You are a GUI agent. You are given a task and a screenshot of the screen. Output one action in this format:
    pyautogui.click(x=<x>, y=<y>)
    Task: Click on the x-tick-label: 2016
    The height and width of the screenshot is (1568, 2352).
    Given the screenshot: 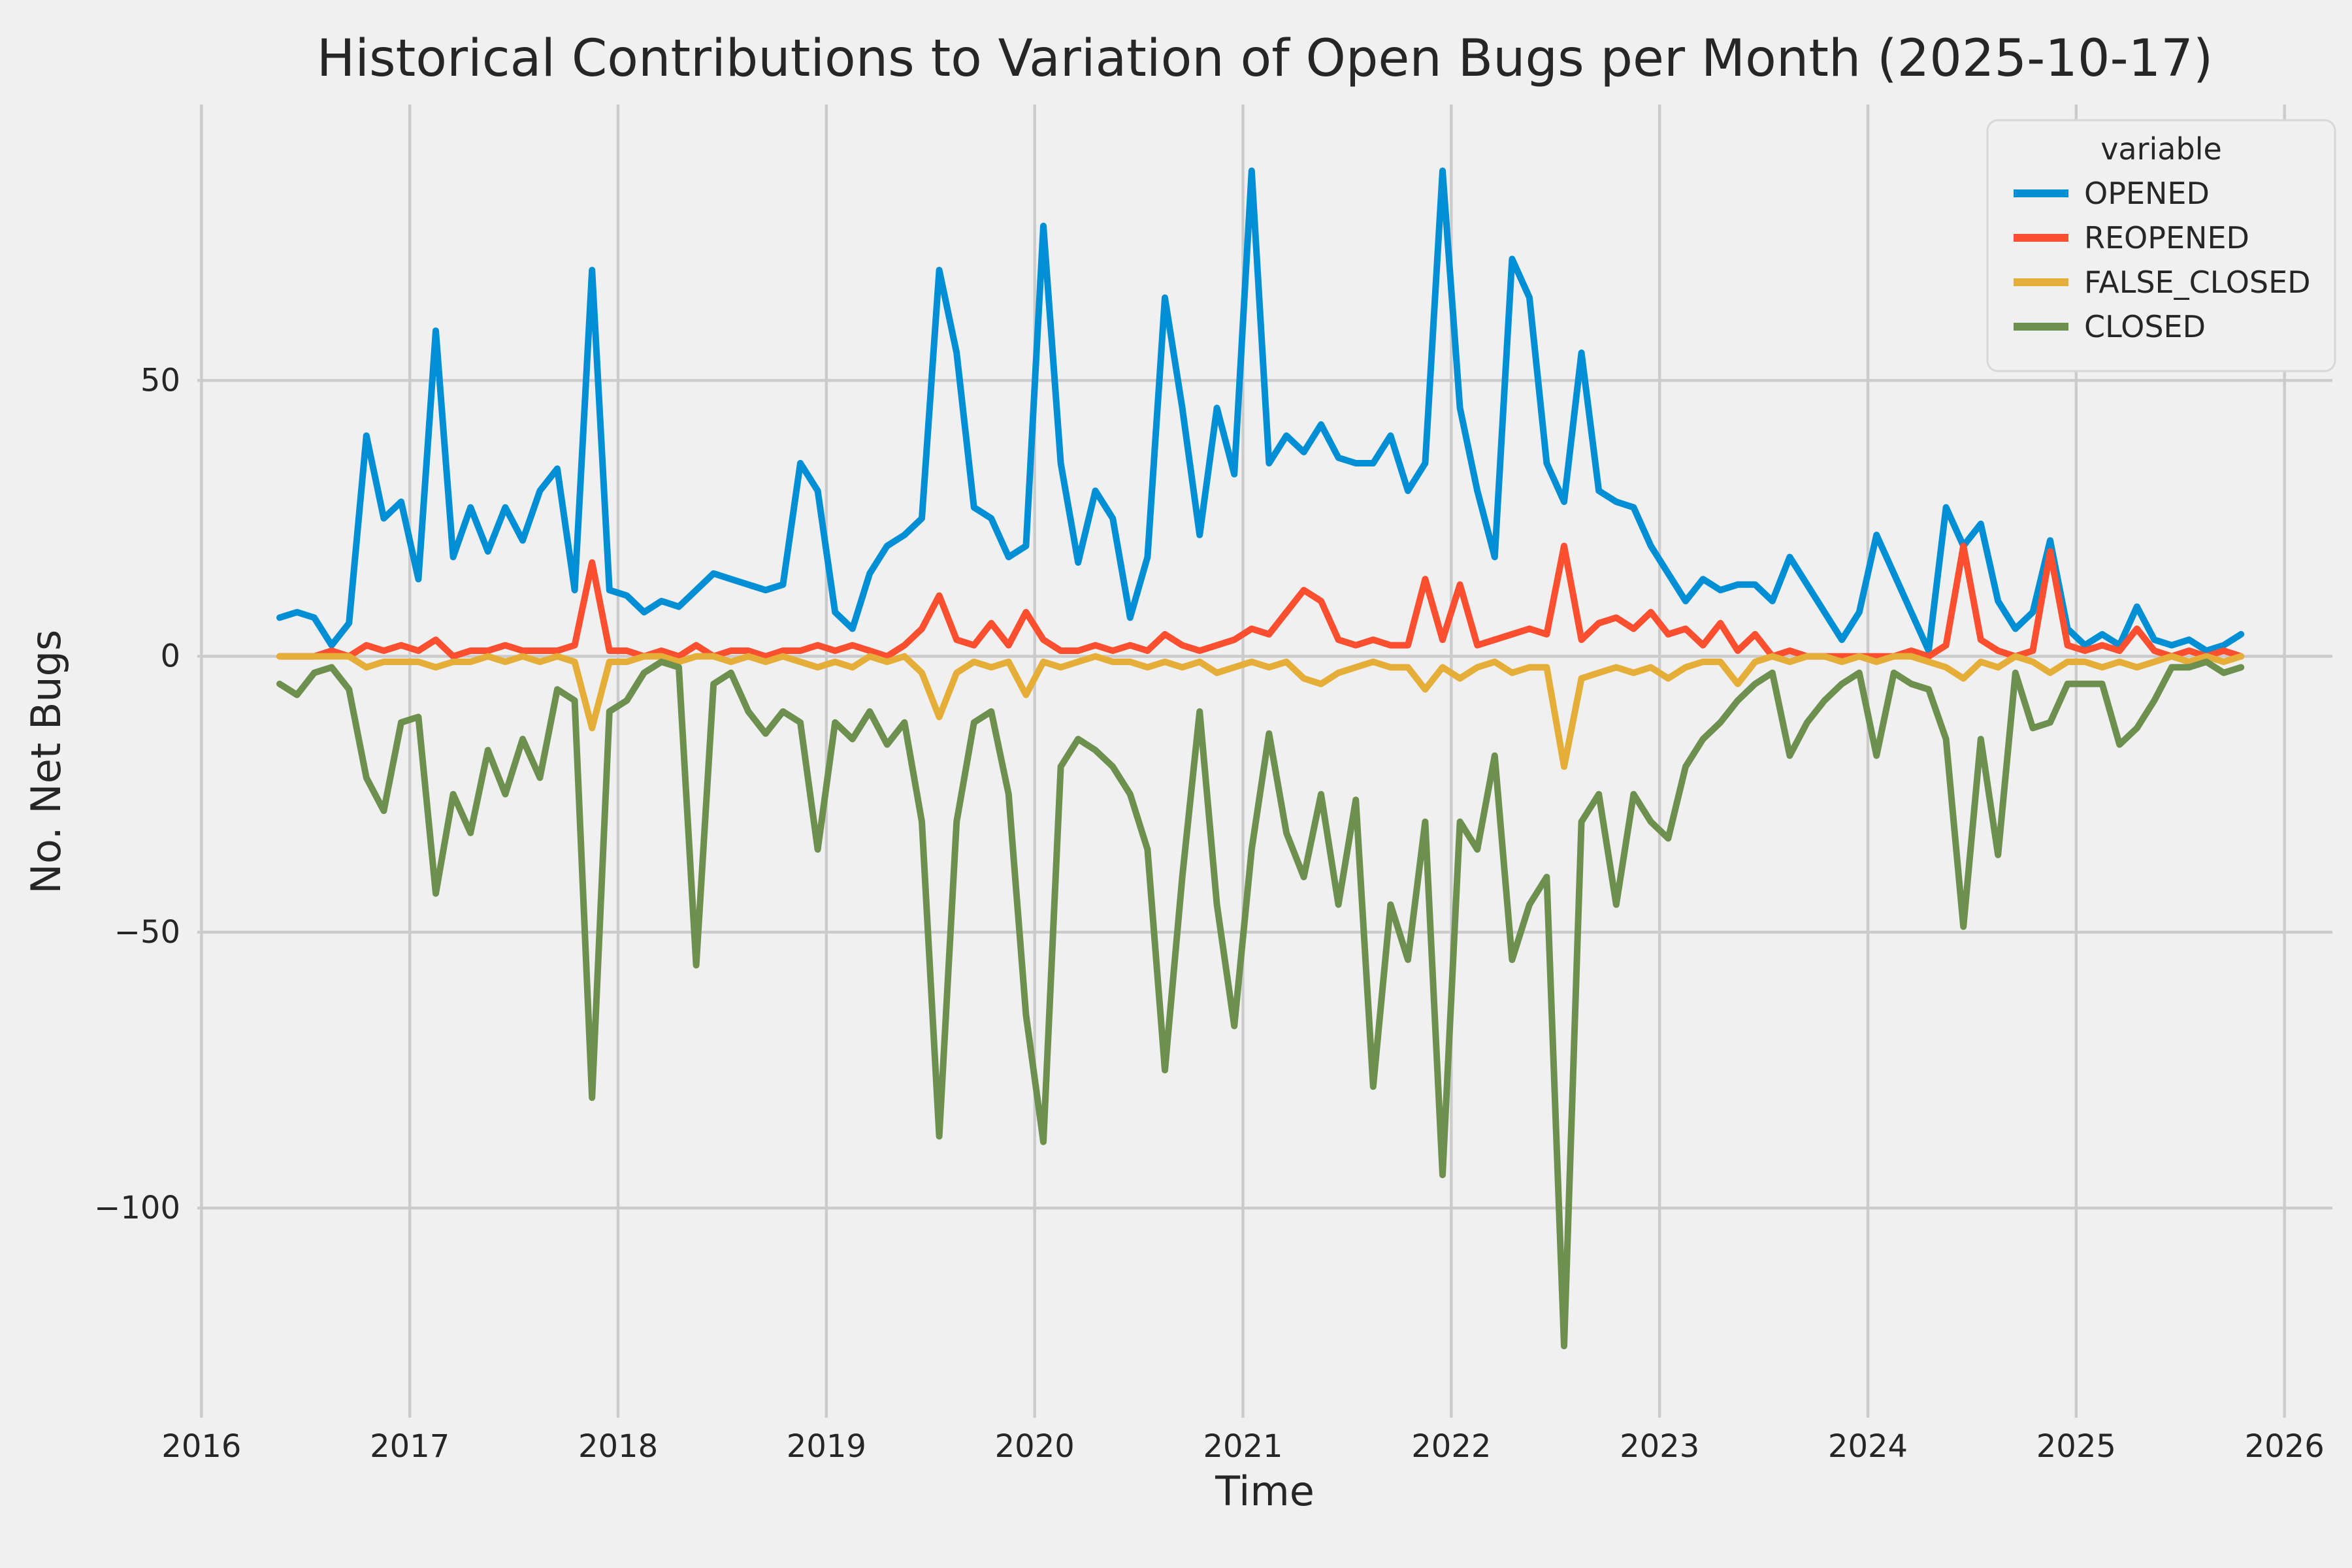 What is the action you would take?
    pyautogui.click(x=201, y=1446)
    